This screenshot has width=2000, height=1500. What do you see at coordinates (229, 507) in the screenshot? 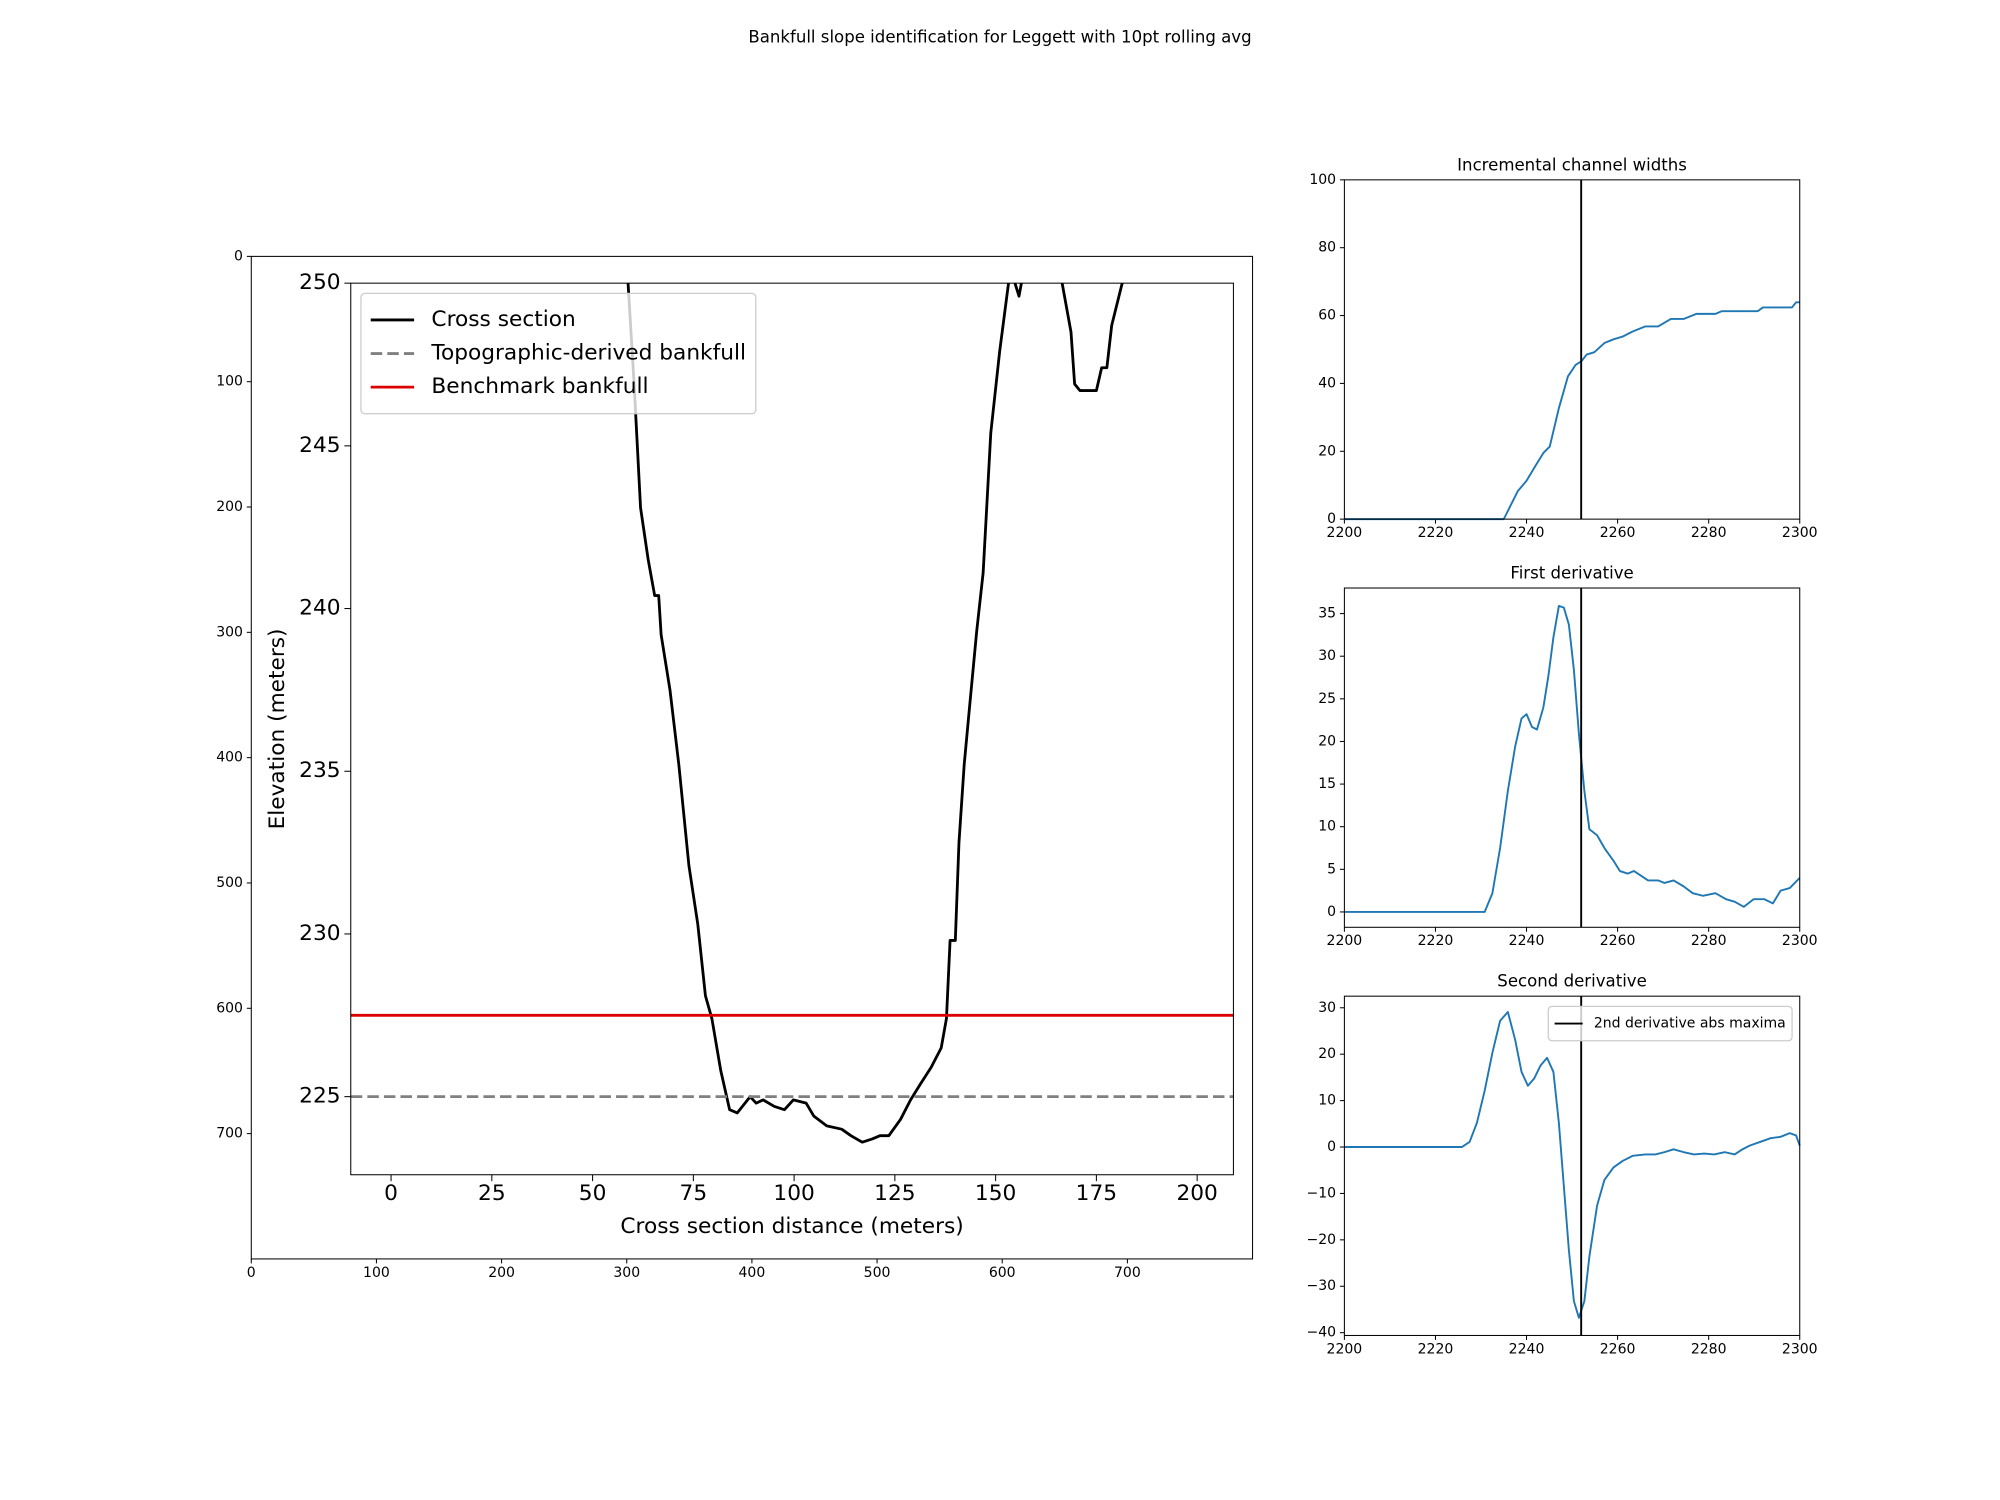
I see `y-tick-label: 200` at bounding box center [229, 507].